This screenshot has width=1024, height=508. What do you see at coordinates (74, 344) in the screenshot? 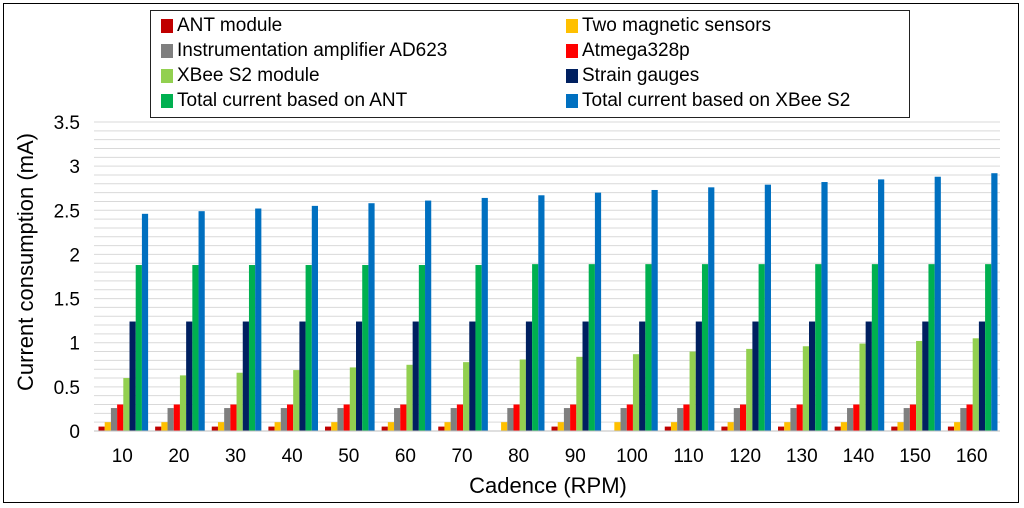
I see `y-tick-label: 1` at bounding box center [74, 344].